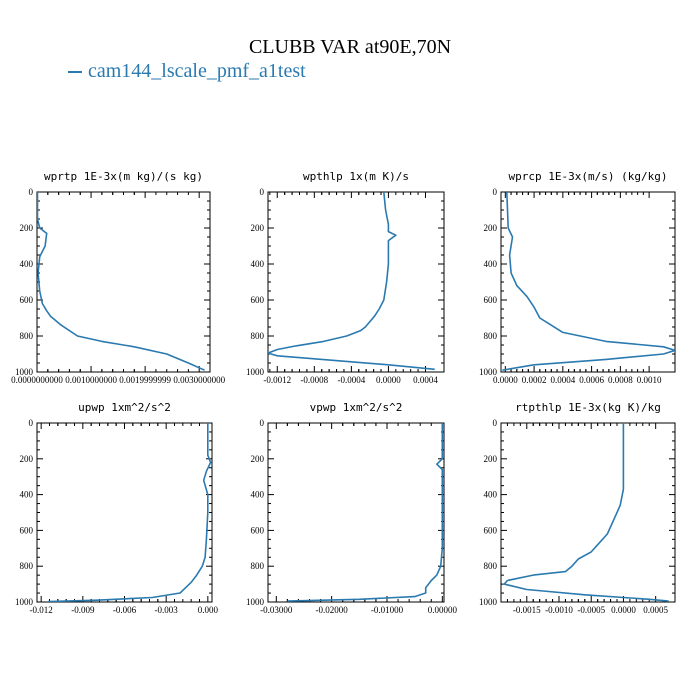  Describe the element at coordinates (491, 495) in the screenshot. I see `panel-6-ytick-label-2: 400` at that location.